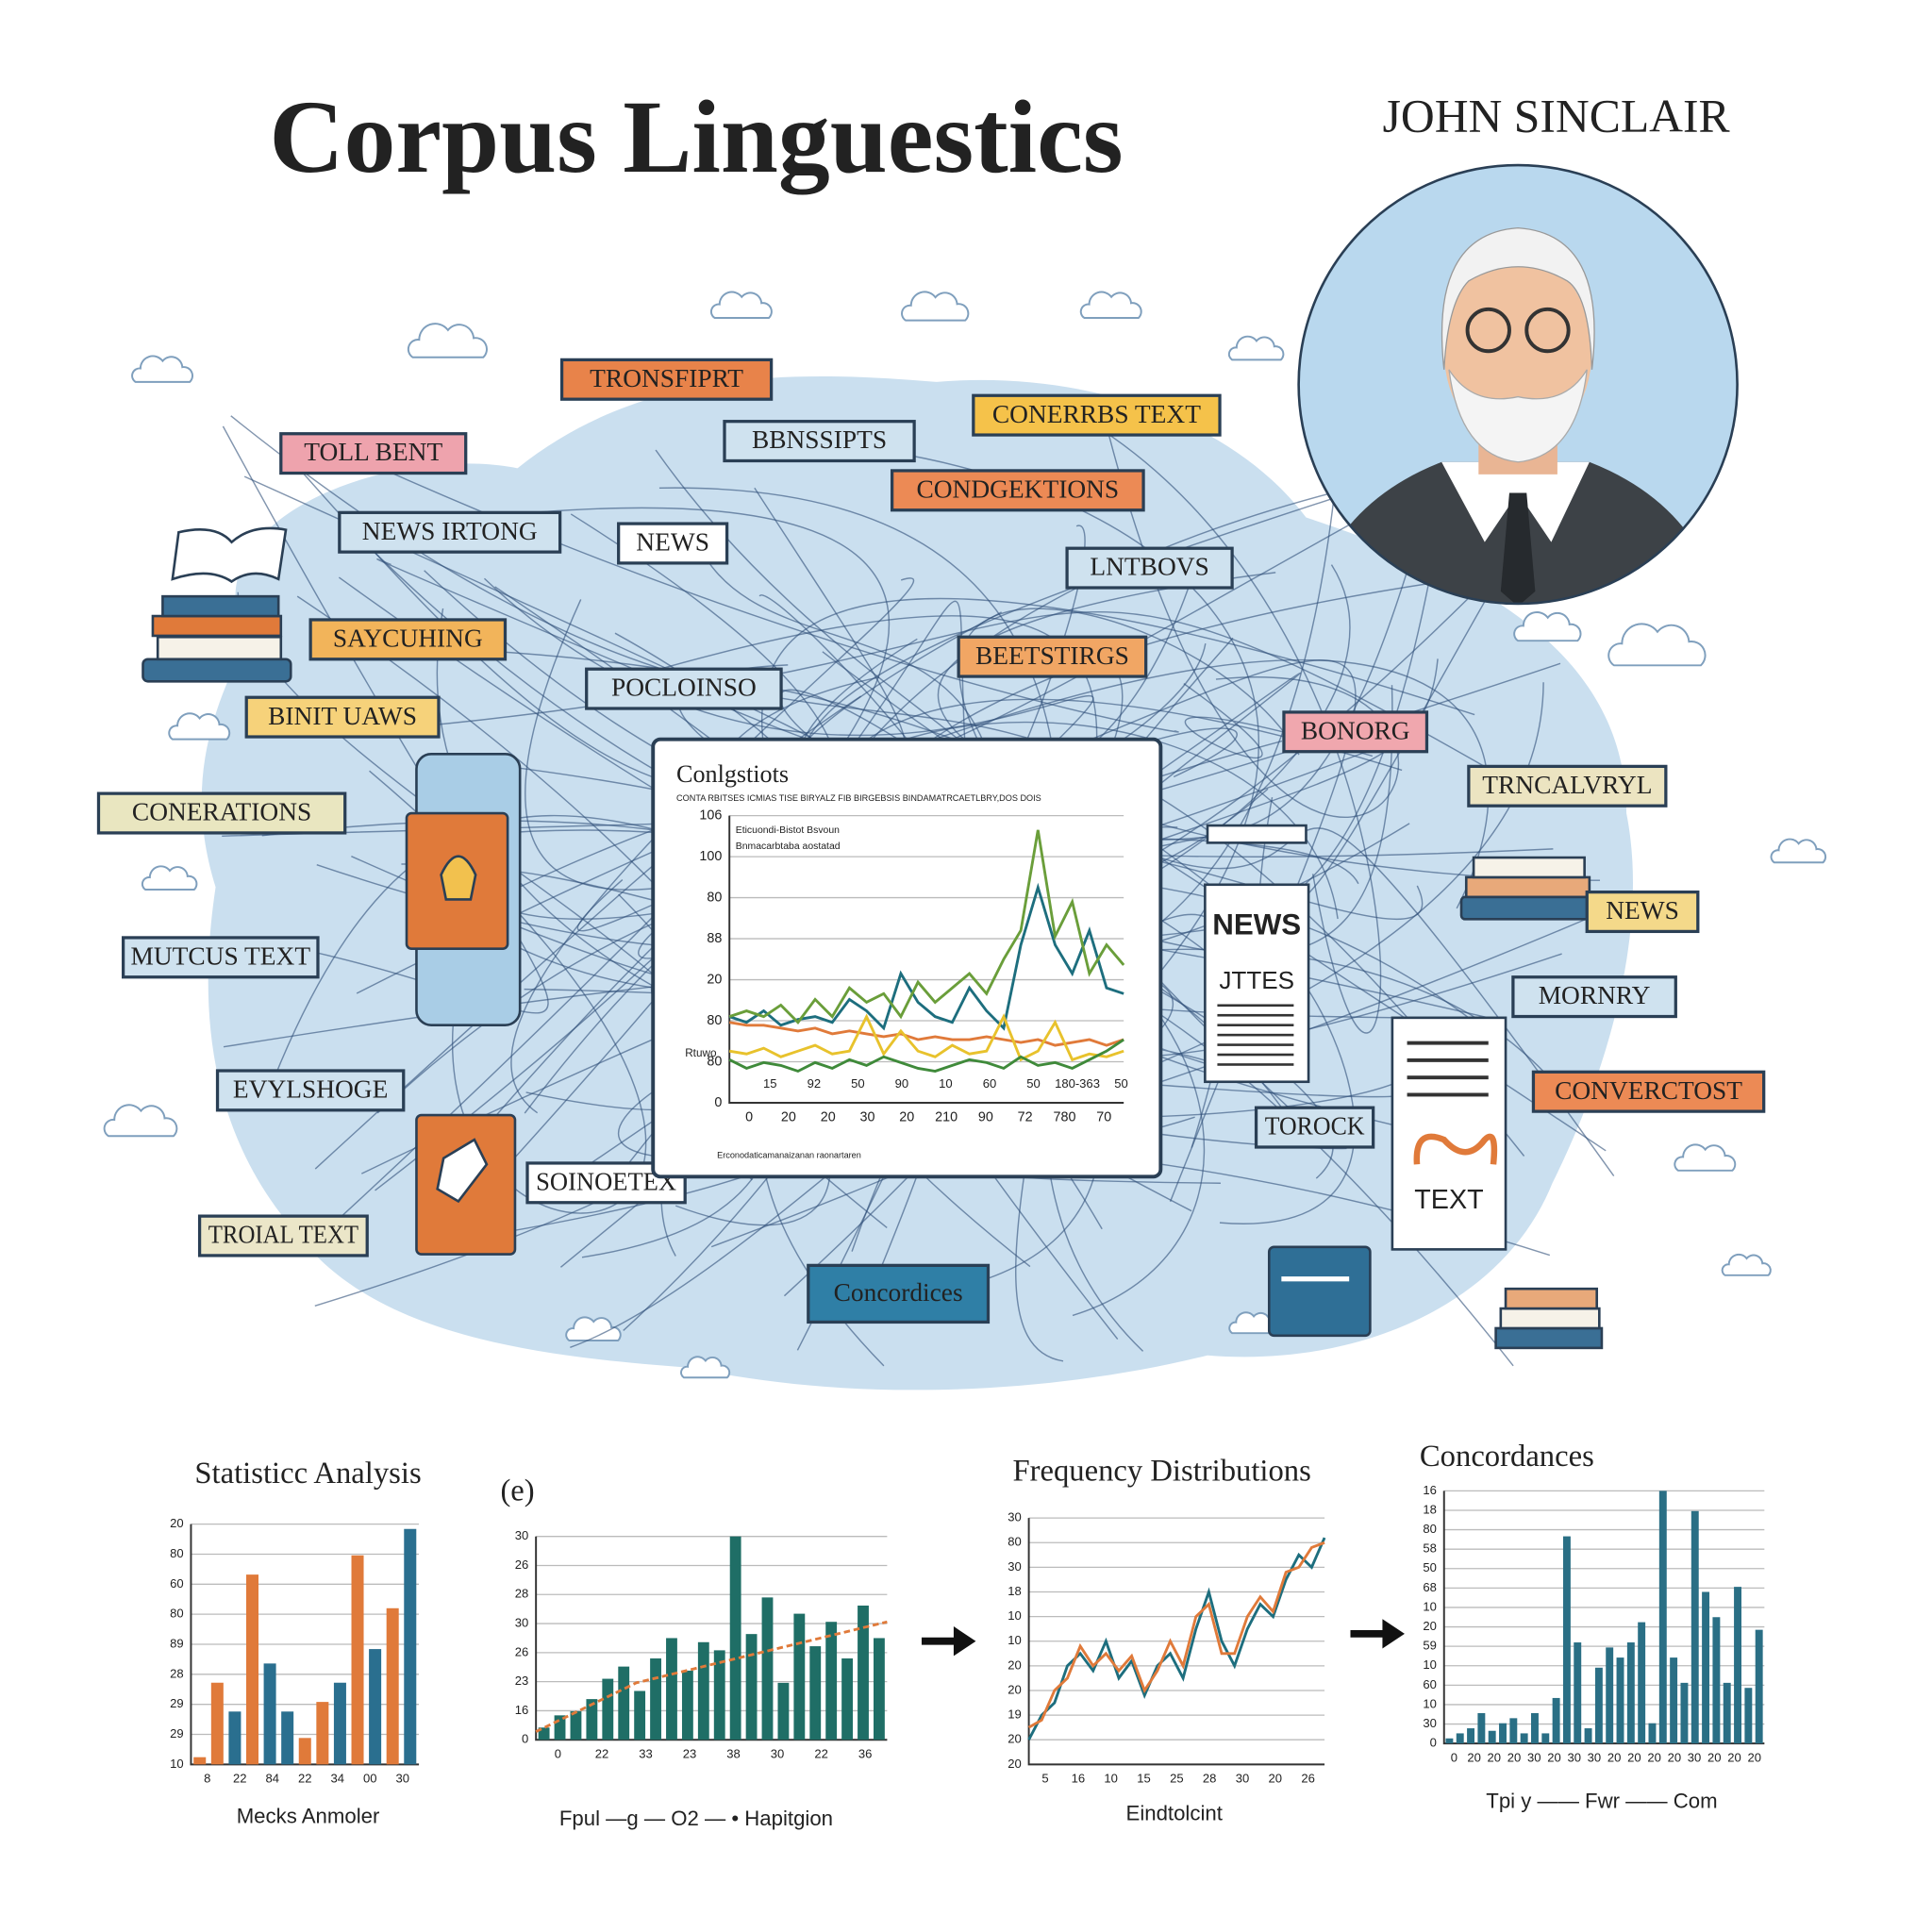  Describe the element at coordinates (947, 1116) in the screenshot. I see `x-tick-label: 210` at that location.